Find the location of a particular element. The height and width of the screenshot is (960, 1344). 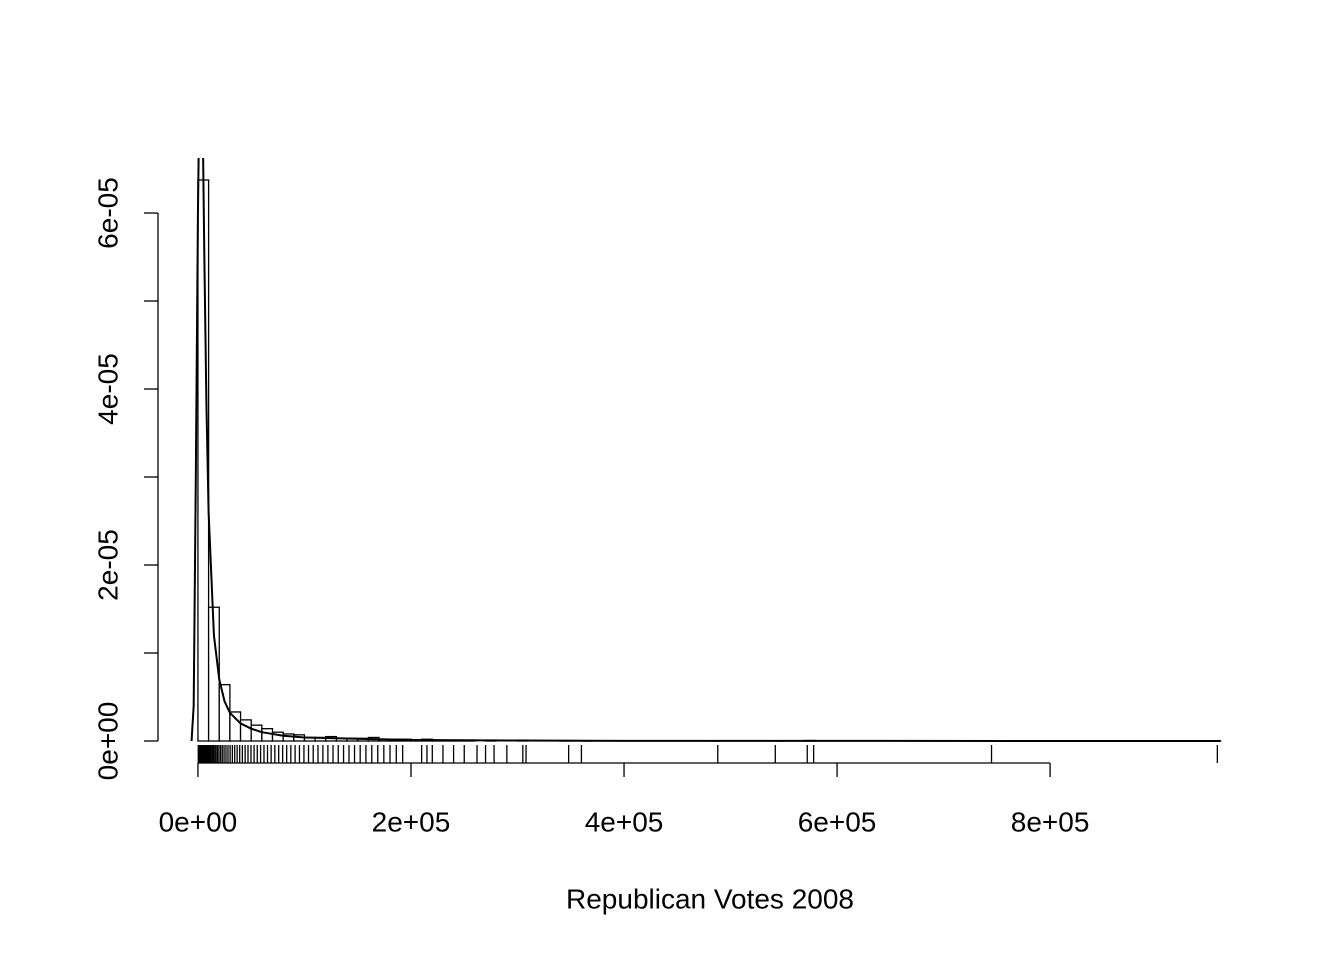

x-tick-label: 0e+00 is located at coordinates (198, 821).